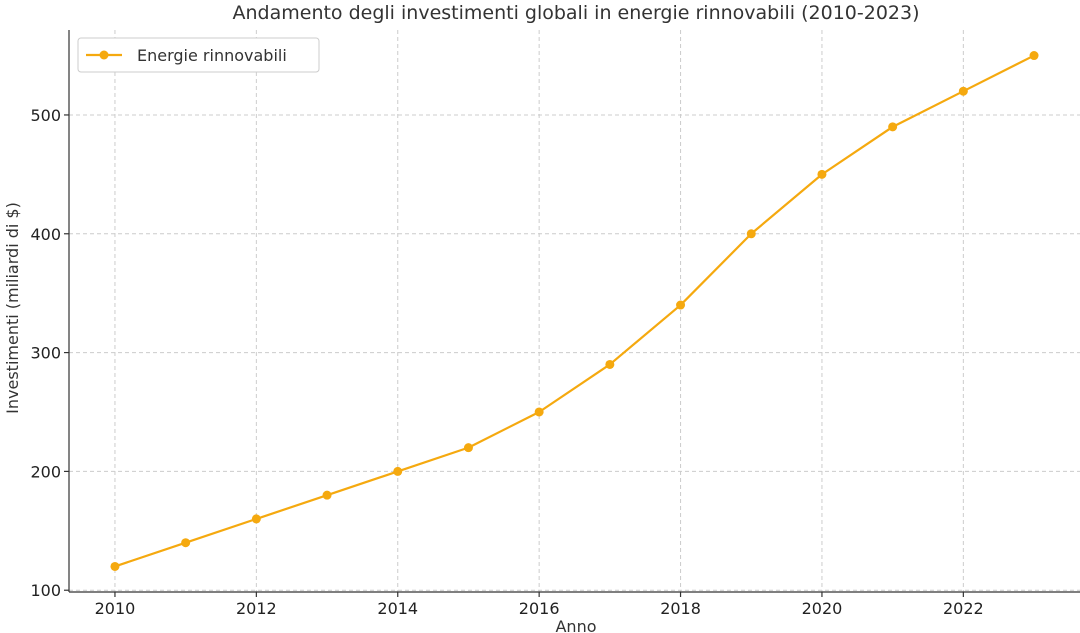  I want to click on y-axis-label: Investimenti (miliardi di $), so click(12, 308).